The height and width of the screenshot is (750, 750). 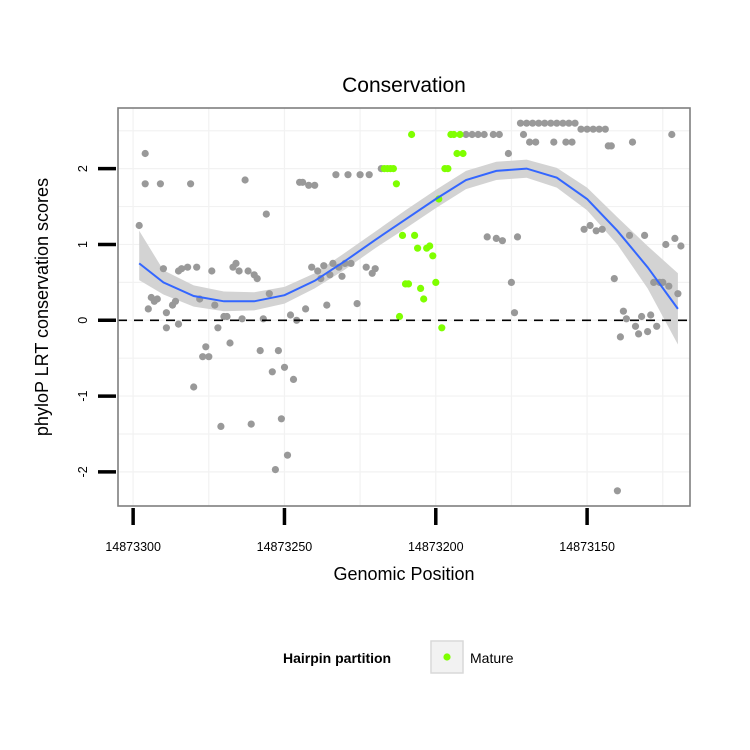 I want to click on series-mature-points, so click(x=423, y=231).